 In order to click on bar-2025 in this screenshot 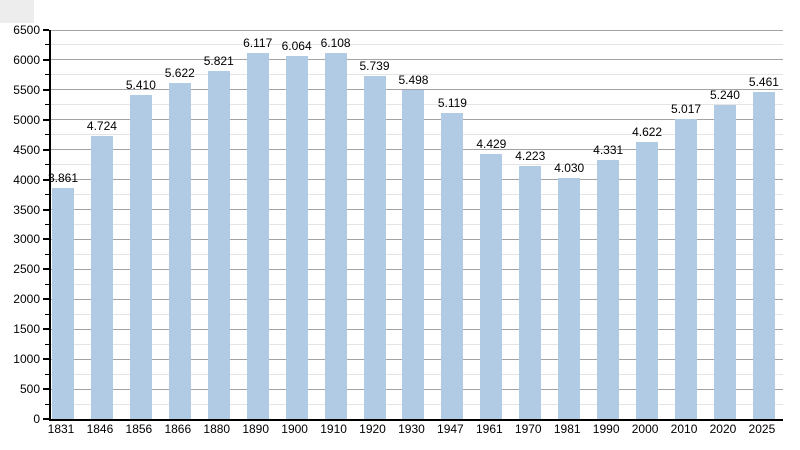, I will do `click(763, 255)`.